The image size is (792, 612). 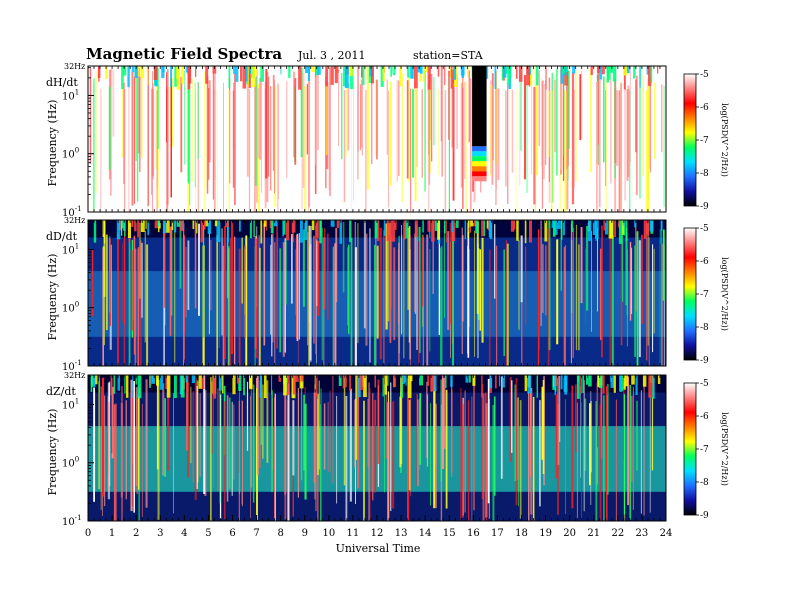 I want to click on colorbar-label: log(PSD(V^2/Hz)), so click(x=724, y=449).